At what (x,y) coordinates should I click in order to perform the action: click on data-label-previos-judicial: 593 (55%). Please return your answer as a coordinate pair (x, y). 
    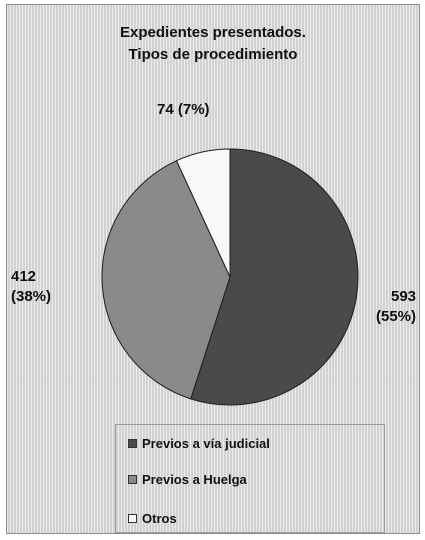
    Looking at the image, I should click on (396, 307).